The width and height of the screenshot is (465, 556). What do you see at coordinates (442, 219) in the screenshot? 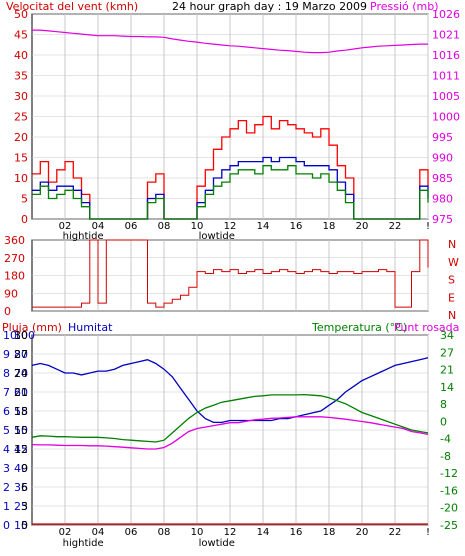
I see `pressure-ytick-label: 975` at bounding box center [442, 219].